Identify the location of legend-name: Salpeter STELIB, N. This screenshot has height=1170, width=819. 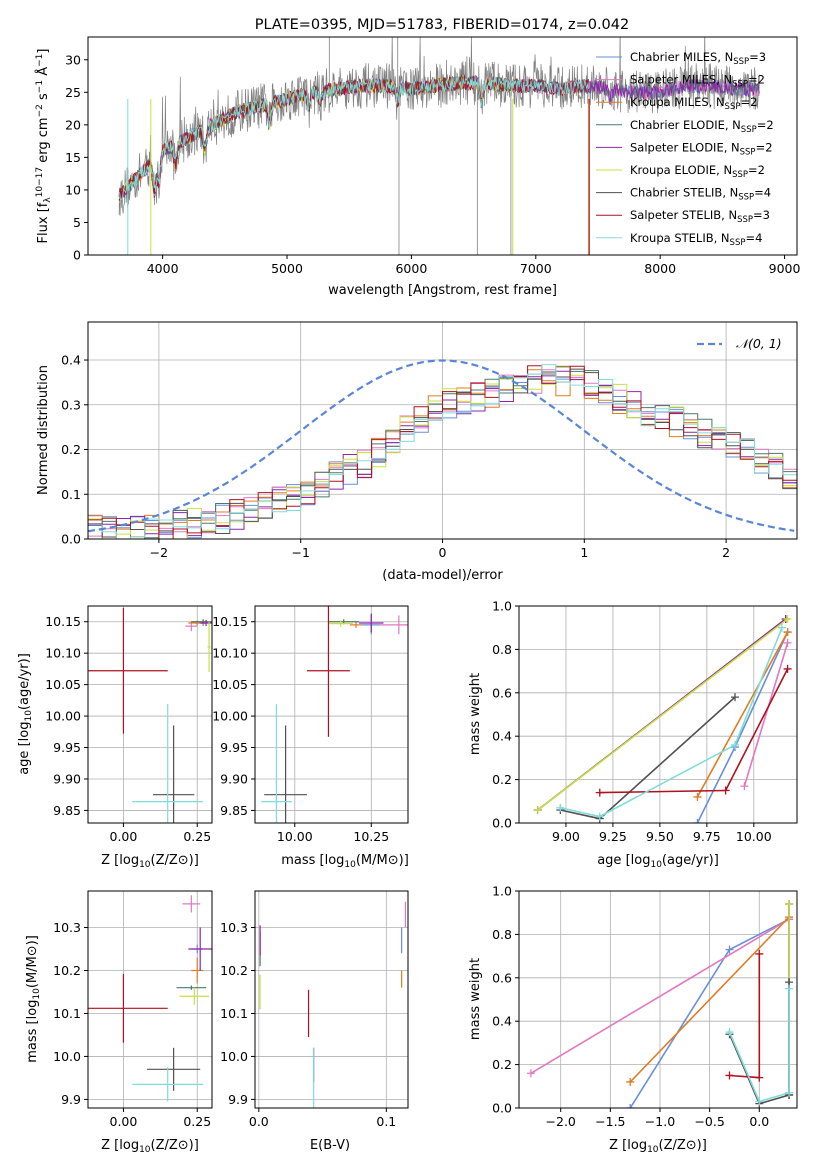
(683, 215).